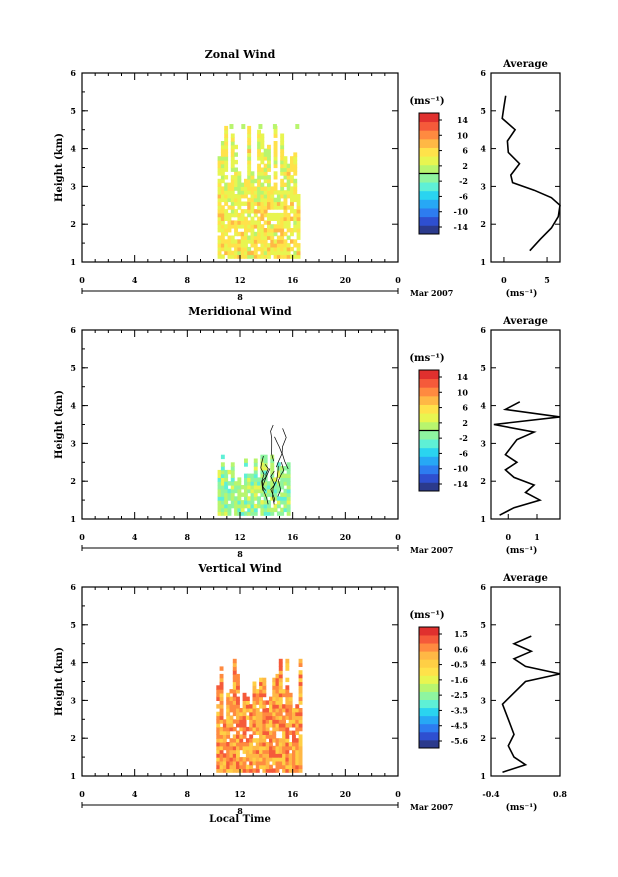  What do you see at coordinates (460, 680) in the screenshot?
I see `colorbar-tick-label: -1.6` at bounding box center [460, 680].